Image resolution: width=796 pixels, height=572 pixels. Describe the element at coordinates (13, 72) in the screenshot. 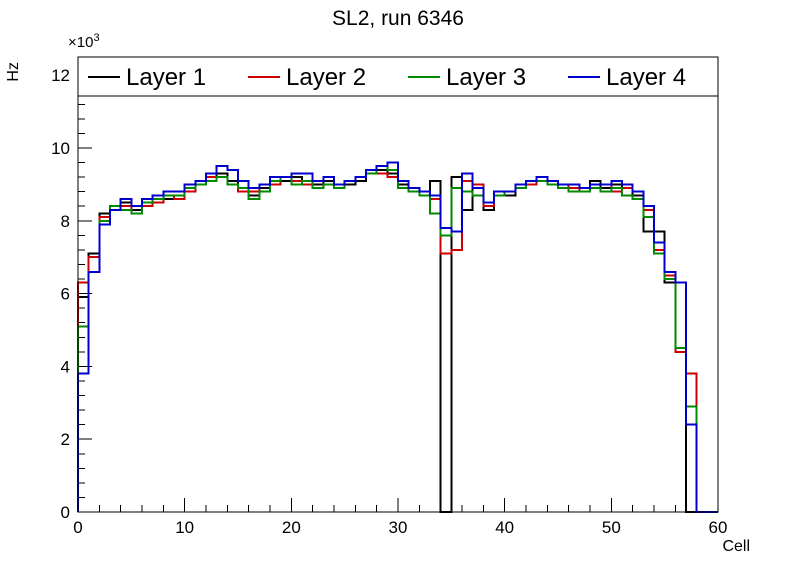

I see `y-axis-title: Hz` at that location.